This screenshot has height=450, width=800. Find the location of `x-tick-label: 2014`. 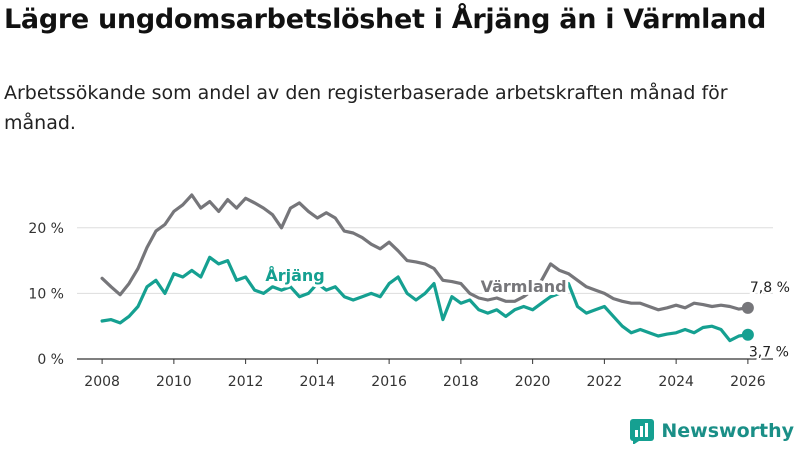

x-tick-label: 2014 is located at coordinates (318, 382).